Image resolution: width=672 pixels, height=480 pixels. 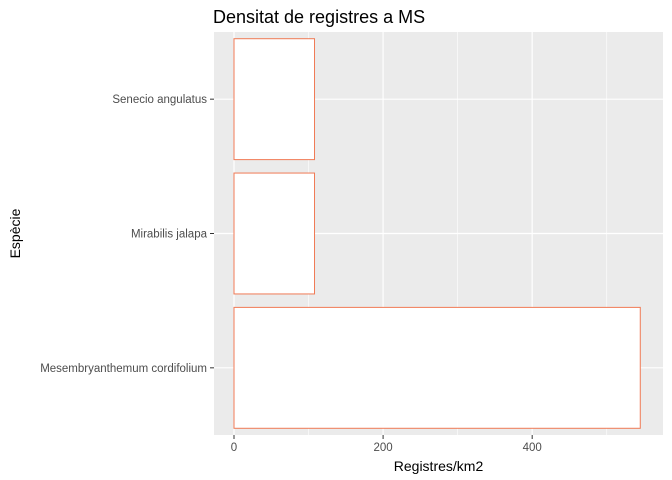 I want to click on y-tick-label: Mesembryanthemum cordifolium, so click(x=123, y=369).